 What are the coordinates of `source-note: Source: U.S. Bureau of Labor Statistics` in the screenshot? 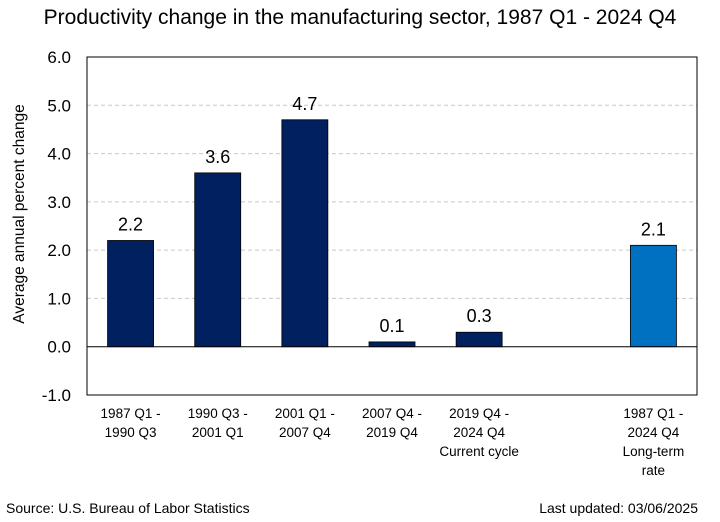 It's located at (128, 508).